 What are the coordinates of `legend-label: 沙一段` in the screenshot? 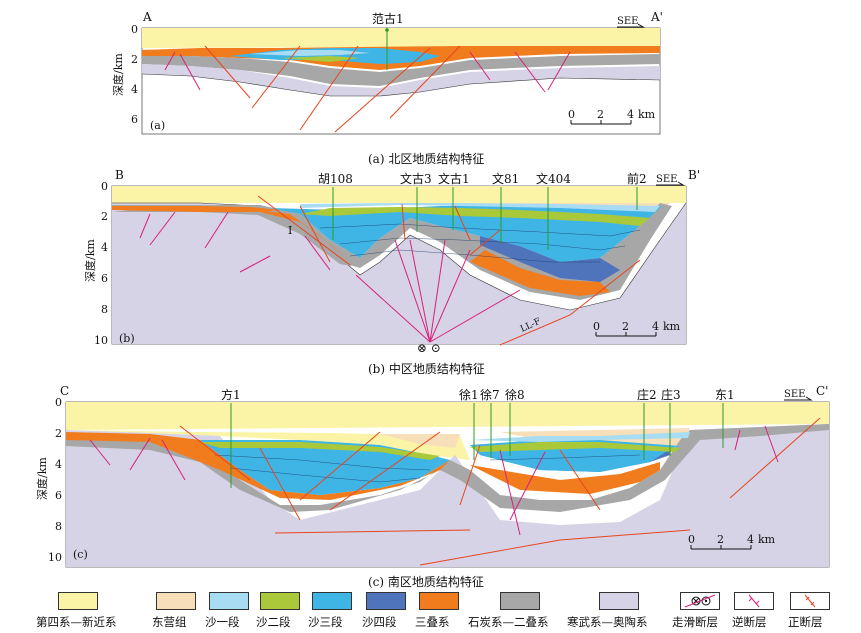 It's located at (222, 622).